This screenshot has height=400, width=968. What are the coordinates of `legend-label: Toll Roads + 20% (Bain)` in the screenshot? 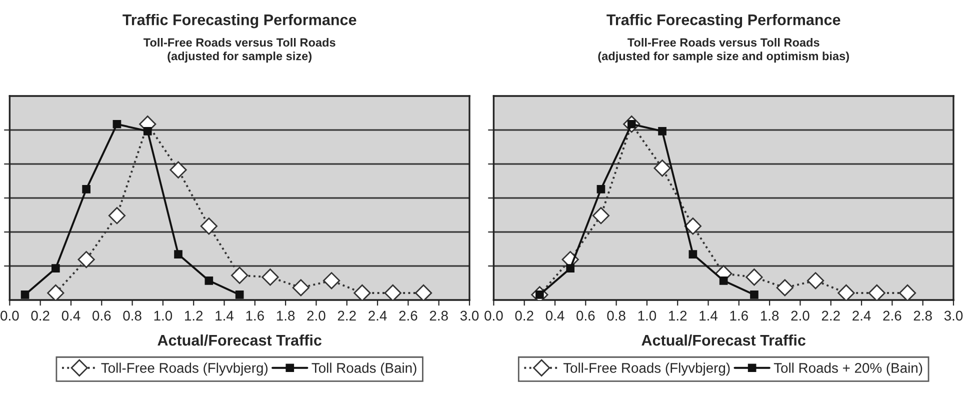 It's located at (848, 369).